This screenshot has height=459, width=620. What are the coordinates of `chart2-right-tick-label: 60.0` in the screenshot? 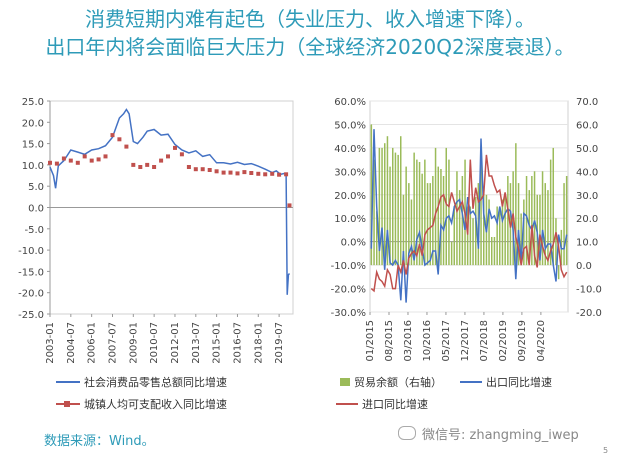 It's located at (587, 125).